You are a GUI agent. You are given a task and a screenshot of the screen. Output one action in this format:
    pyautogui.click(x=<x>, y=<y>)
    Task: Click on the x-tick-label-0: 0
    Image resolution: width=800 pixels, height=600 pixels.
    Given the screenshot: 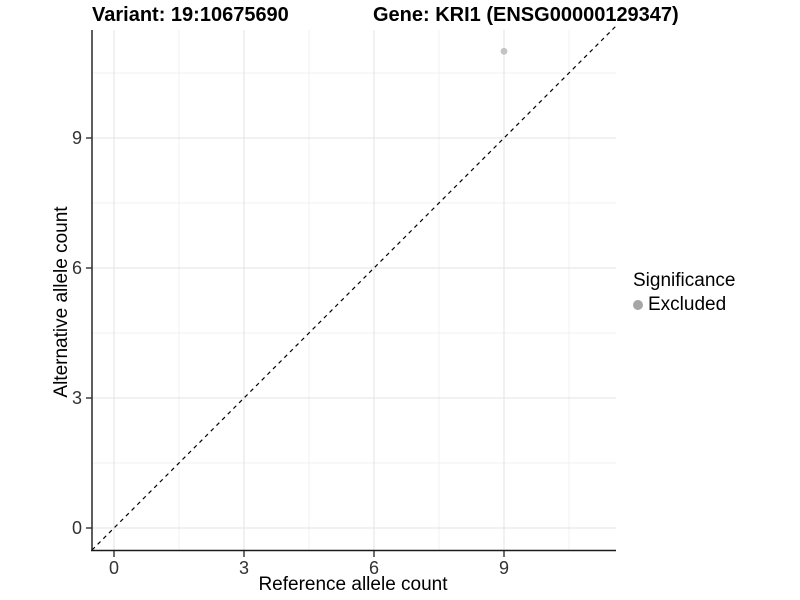 What is the action you would take?
    pyautogui.click(x=113, y=568)
    